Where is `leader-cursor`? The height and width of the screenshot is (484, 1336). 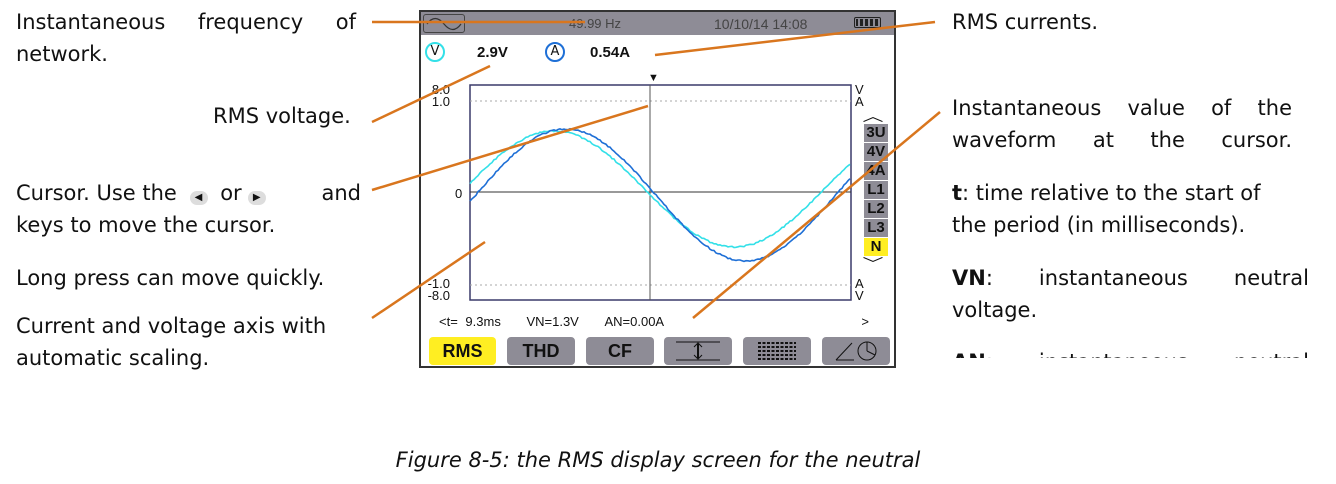
leader-cursor is located at coordinates (510, 148).